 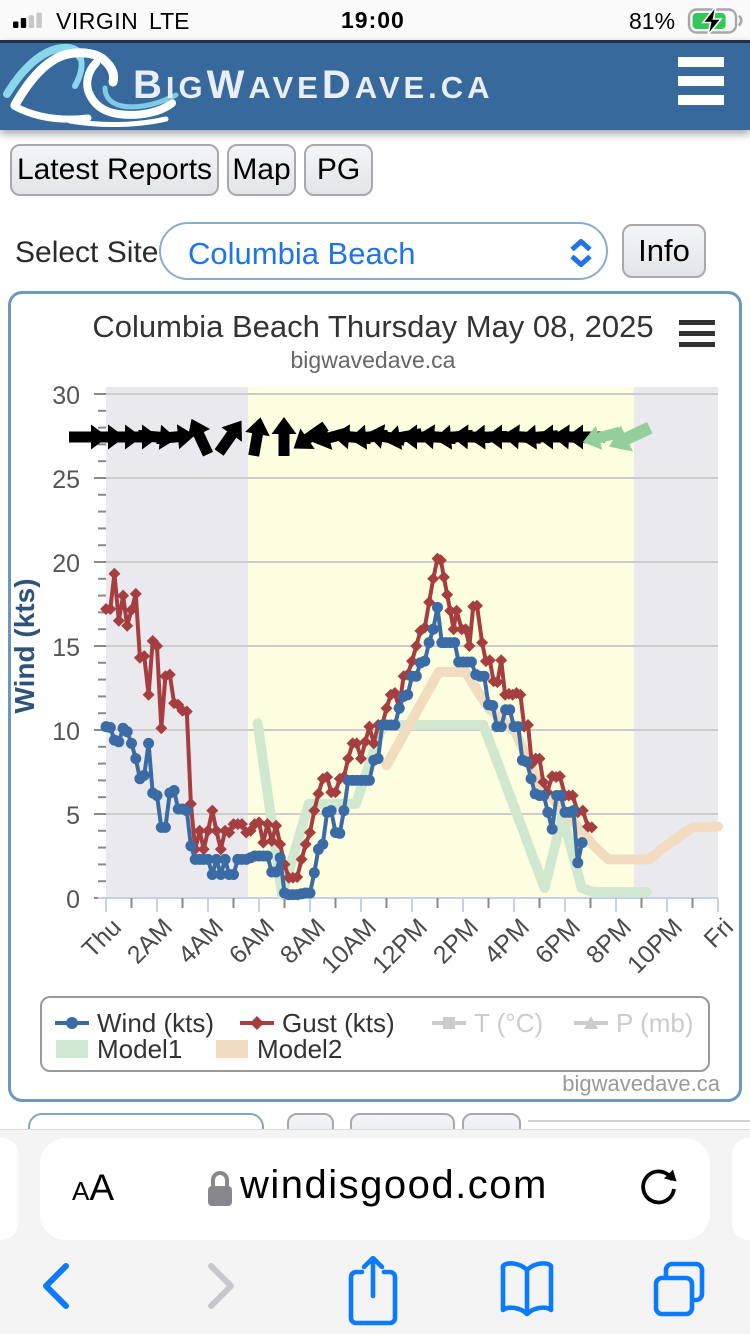 What do you see at coordinates (66, 480) in the screenshot?
I see `svg-text: 25` at bounding box center [66, 480].